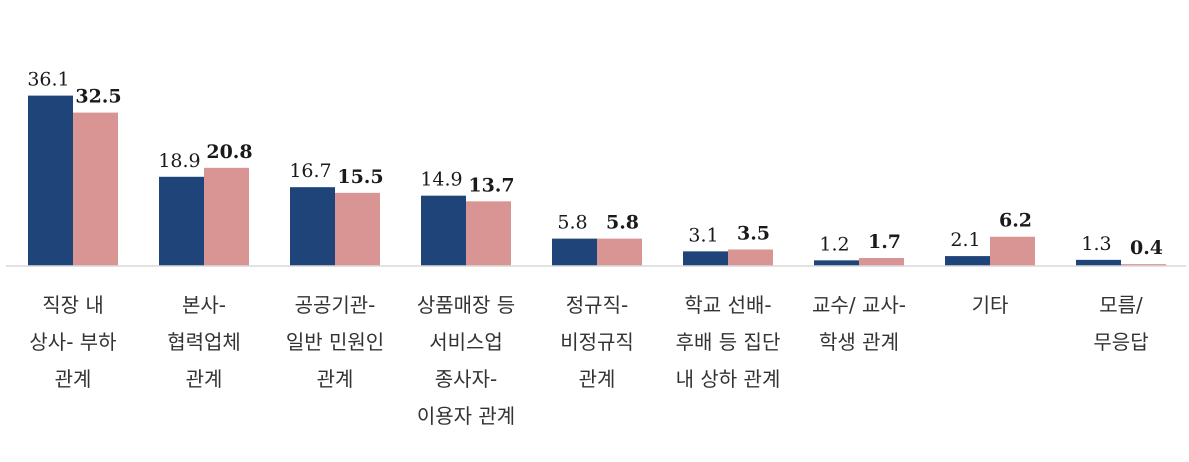 Image resolution: width=1189 pixels, height=462 pixels. Describe the element at coordinates (834, 244) in the screenshot. I see `value-label-s1-7: 1.2` at that location.